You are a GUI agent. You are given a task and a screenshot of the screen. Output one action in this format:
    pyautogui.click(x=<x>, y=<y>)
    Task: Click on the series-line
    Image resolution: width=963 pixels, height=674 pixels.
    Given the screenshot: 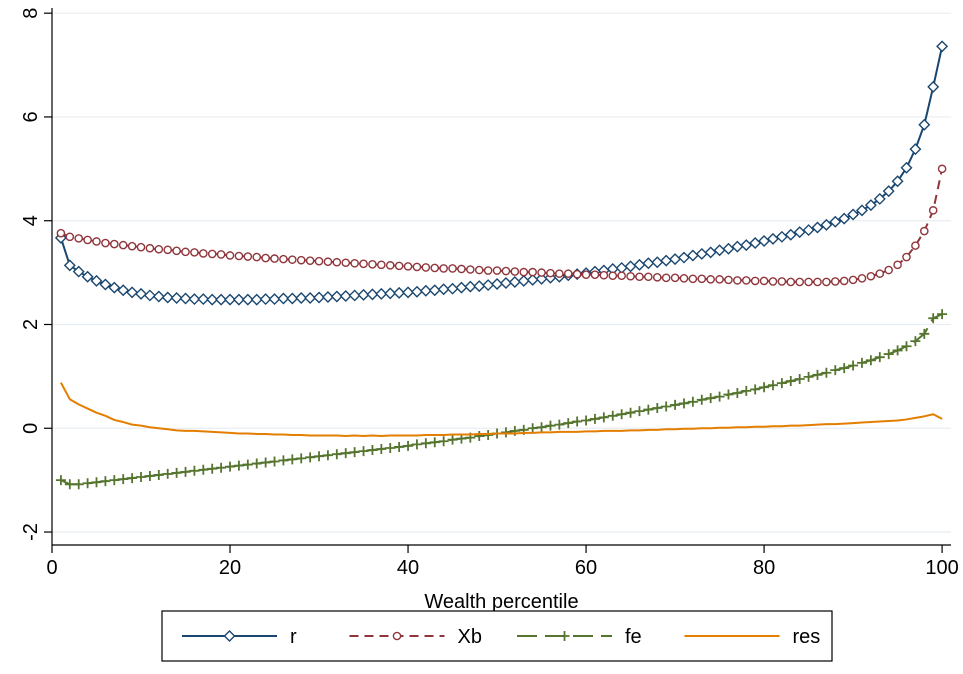 What is the action you would take?
    pyautogui.click(x=501, y=410)
    